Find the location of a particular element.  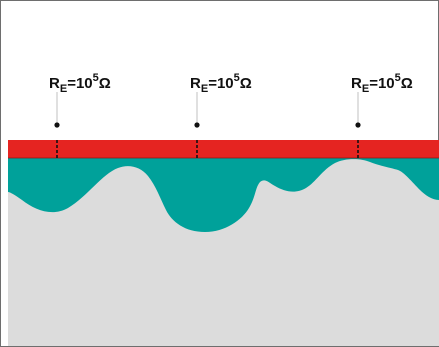

red-coating is located at coordinates (223, 149).